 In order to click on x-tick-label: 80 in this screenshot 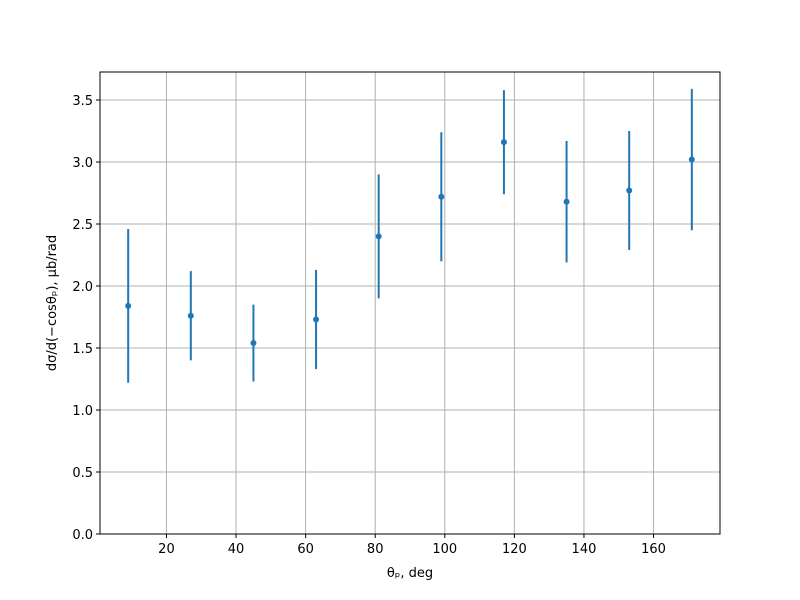, I will do `click(375, 549)`.